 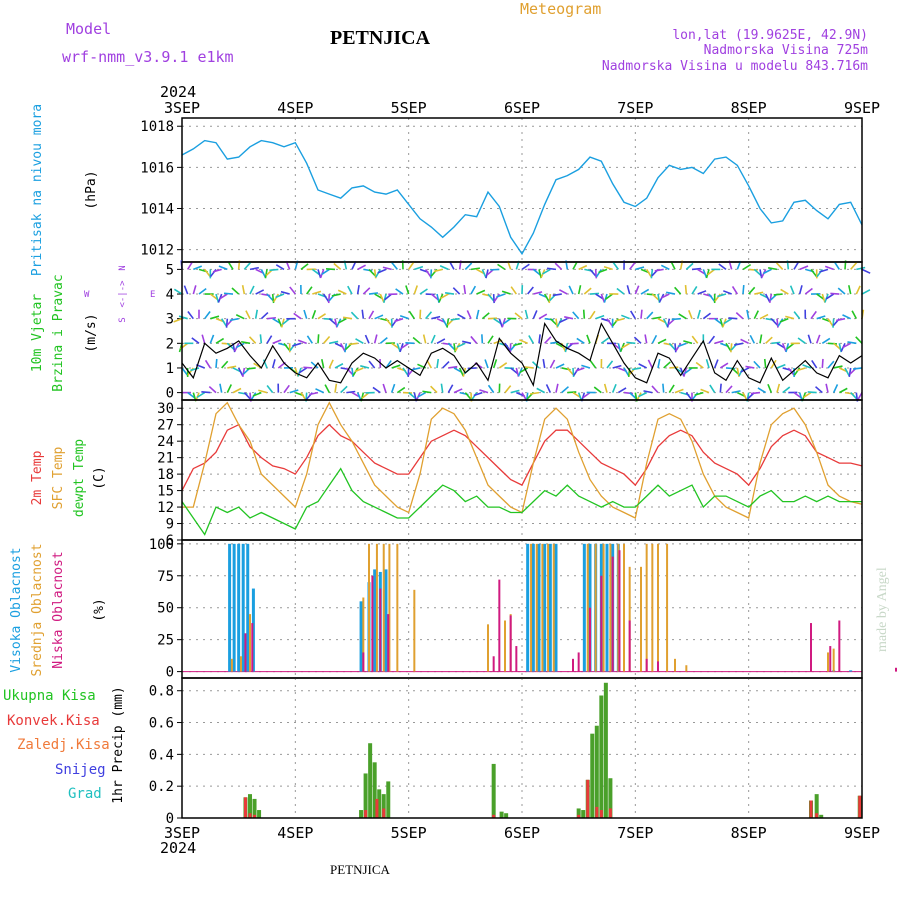 I want to click on wind-ytick-label: 3, so click(x=170, y=320).